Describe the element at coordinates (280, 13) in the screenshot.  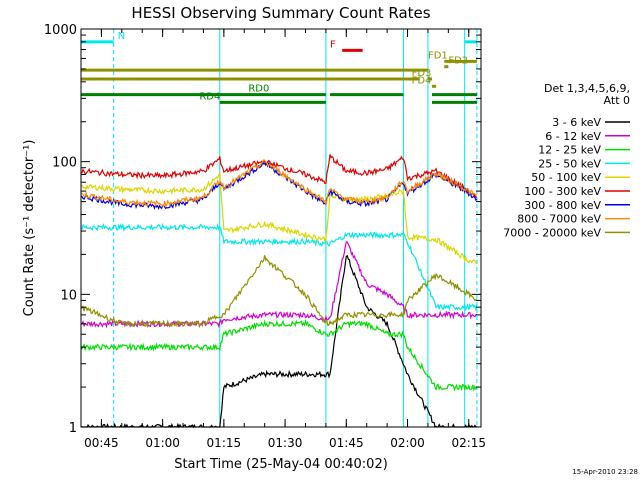
I see `chart-title: HESSI Observing Summary Count Rates` at that location.